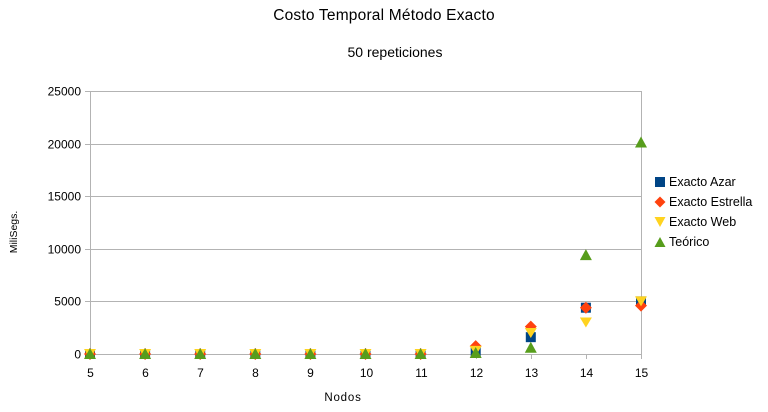 This screenshot has width=768, height=412. Describe the element at coordinates (367, 373) in the screenshot. I see `x-tick-label: 10` at that location.